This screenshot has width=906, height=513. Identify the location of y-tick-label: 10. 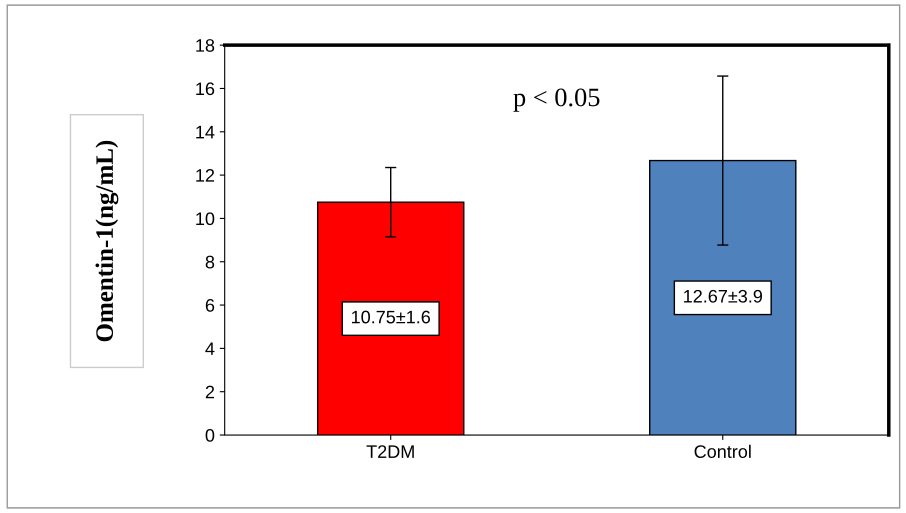
(205, 219).